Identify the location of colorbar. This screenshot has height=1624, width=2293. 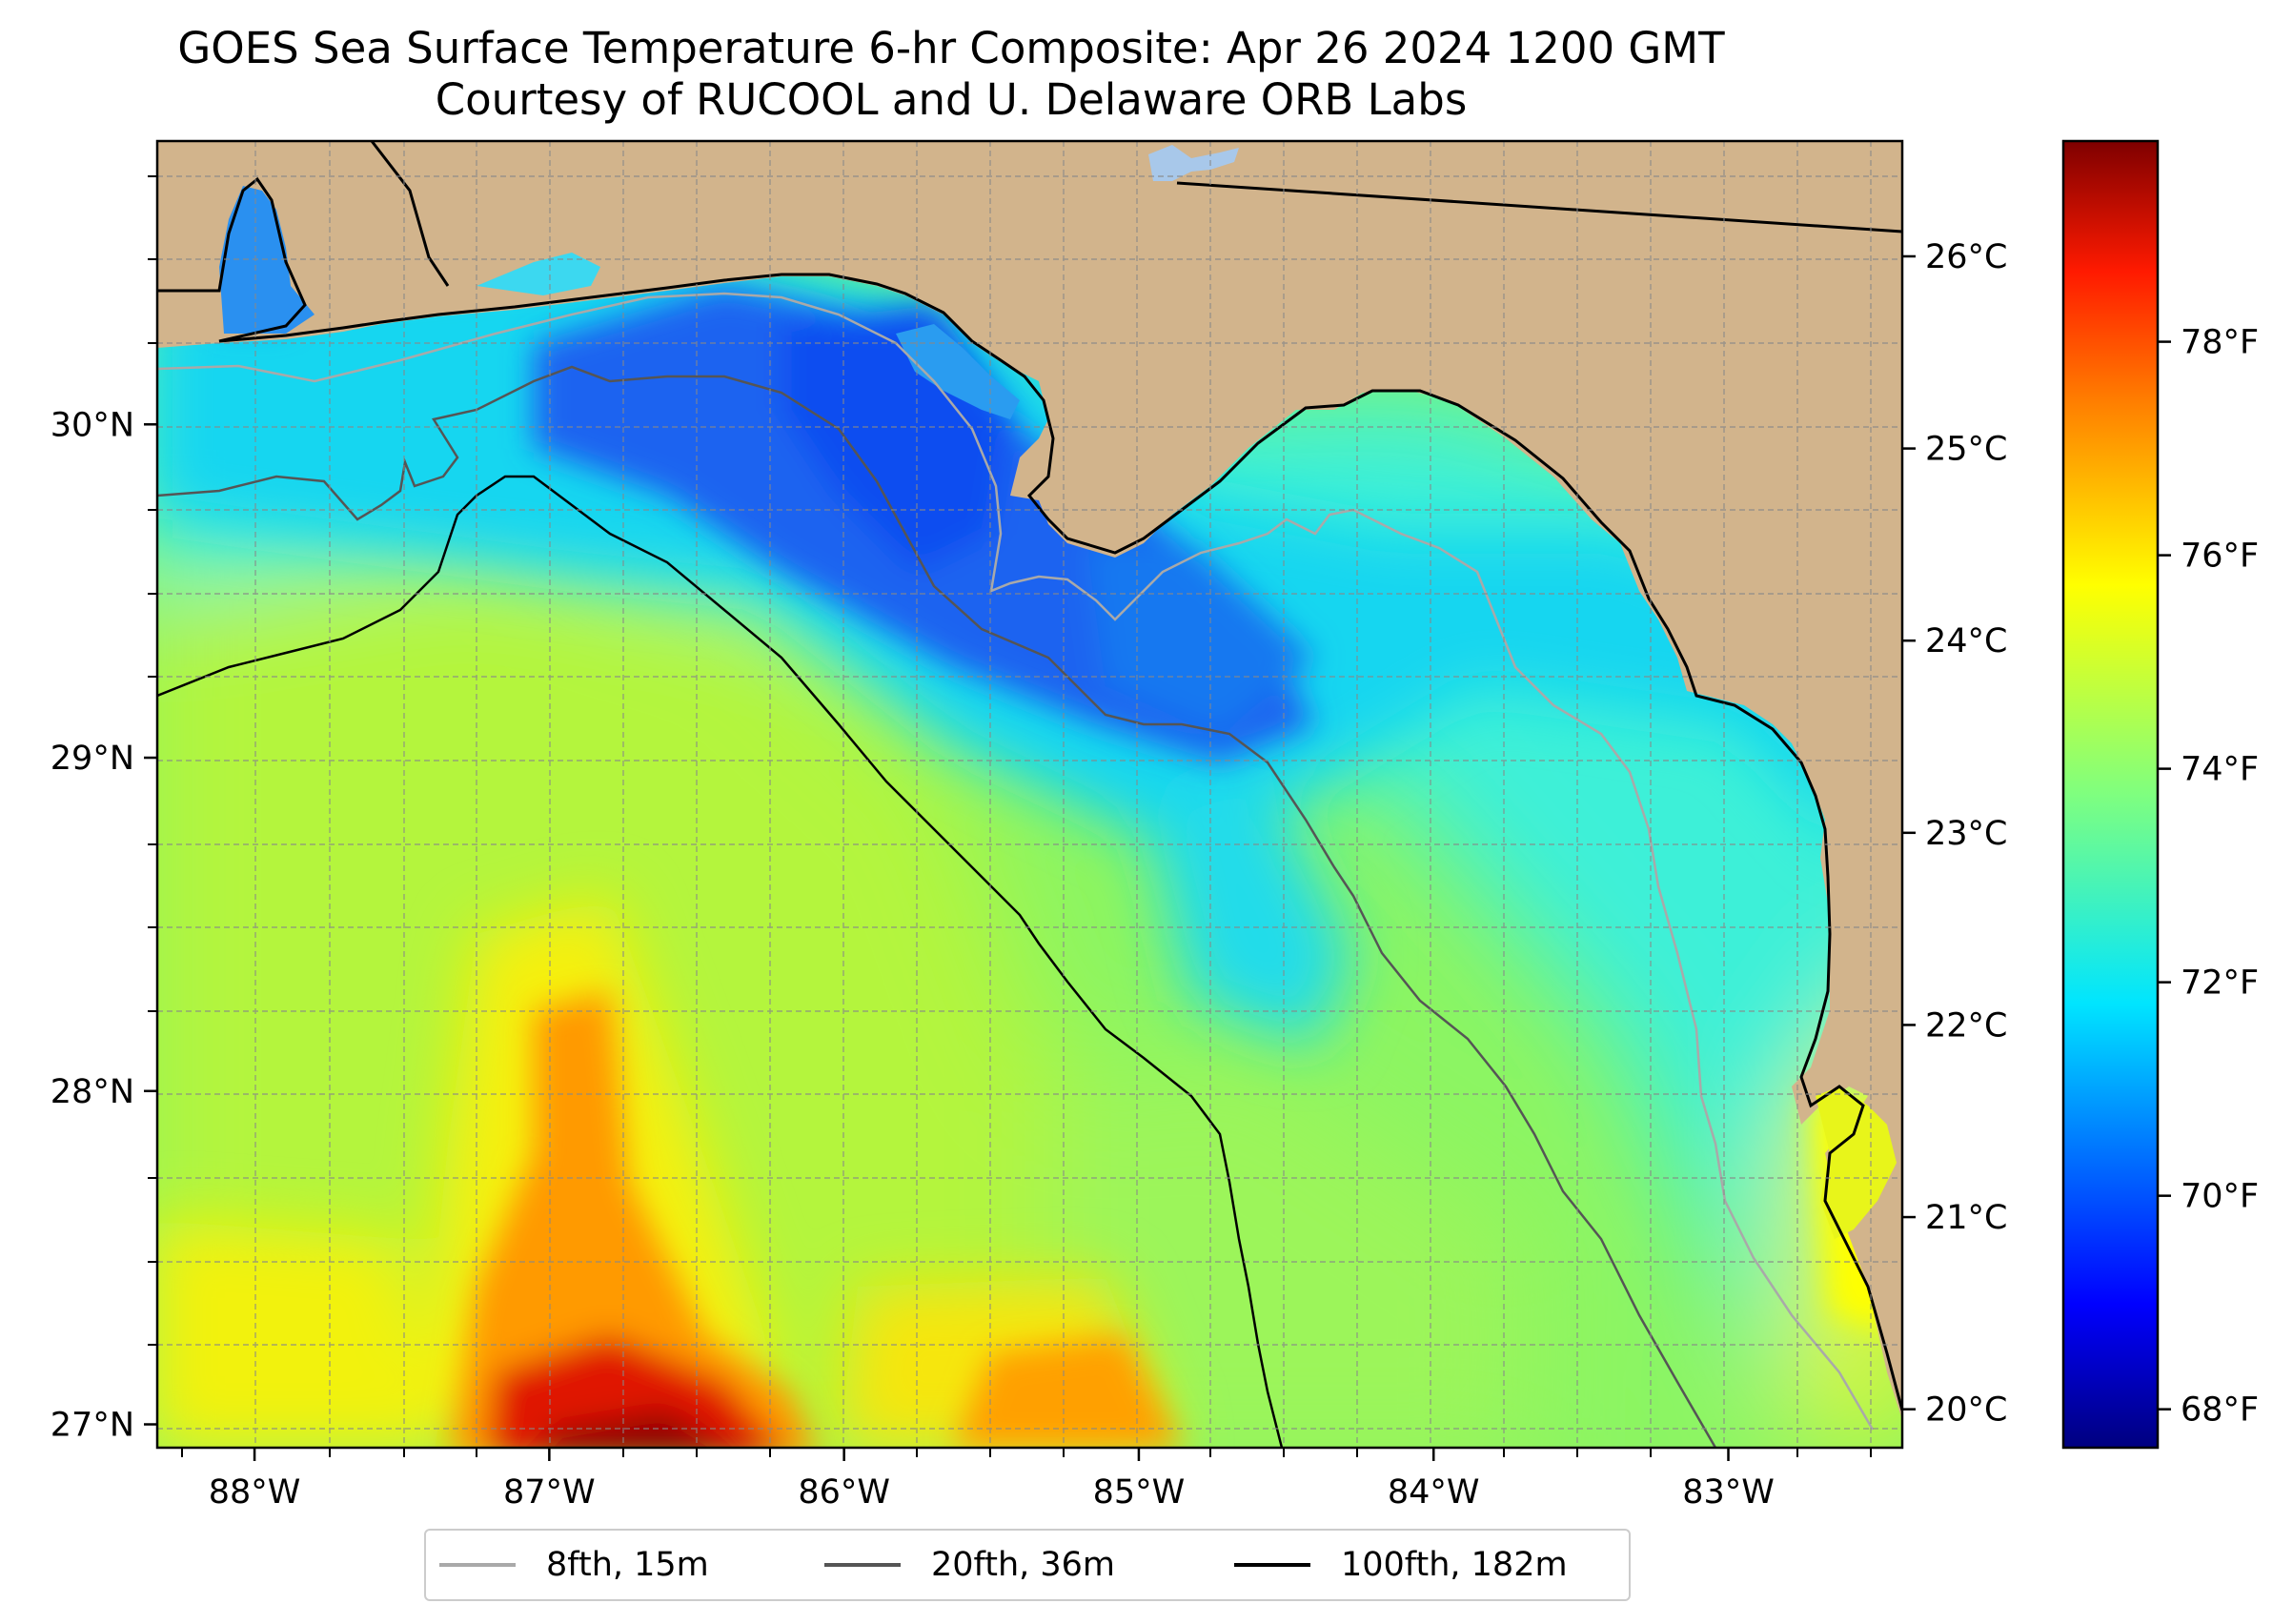
(2111, 794).